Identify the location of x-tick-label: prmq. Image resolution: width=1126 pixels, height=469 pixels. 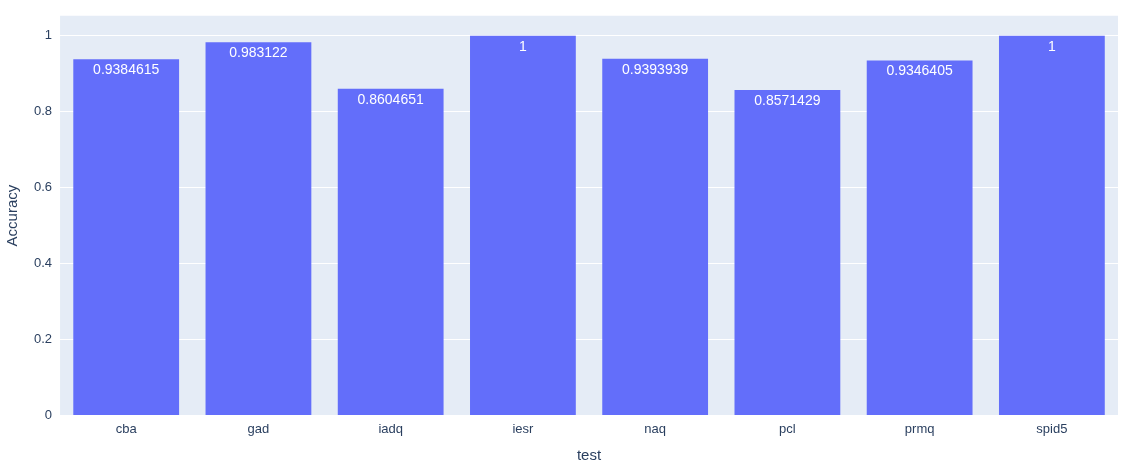
(919, 428).